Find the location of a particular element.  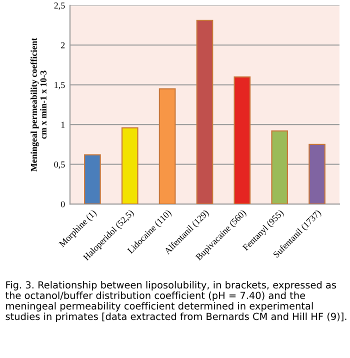

caption: Fig. 3. Relationship between liposolubility, in brackets, expressed as the octanol/buffer distribution coefficient (pH = 7.40) and the meningeal permeability coefficient determined in experimental studies in primates [data extracted from Bernards CM and Hill HF (9)]. is located at coordinates (176, 301).